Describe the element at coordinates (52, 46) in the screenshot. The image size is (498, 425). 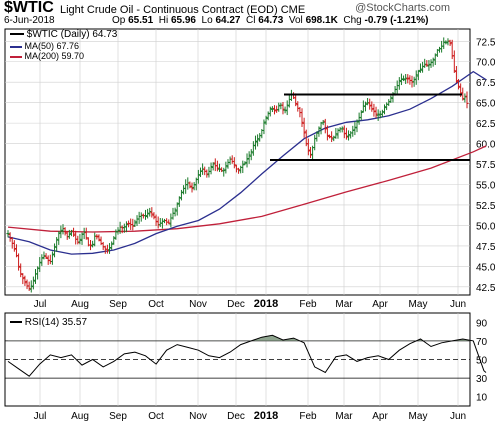
I see `legend-ma50-label: MA(50) 67.76` at that location.